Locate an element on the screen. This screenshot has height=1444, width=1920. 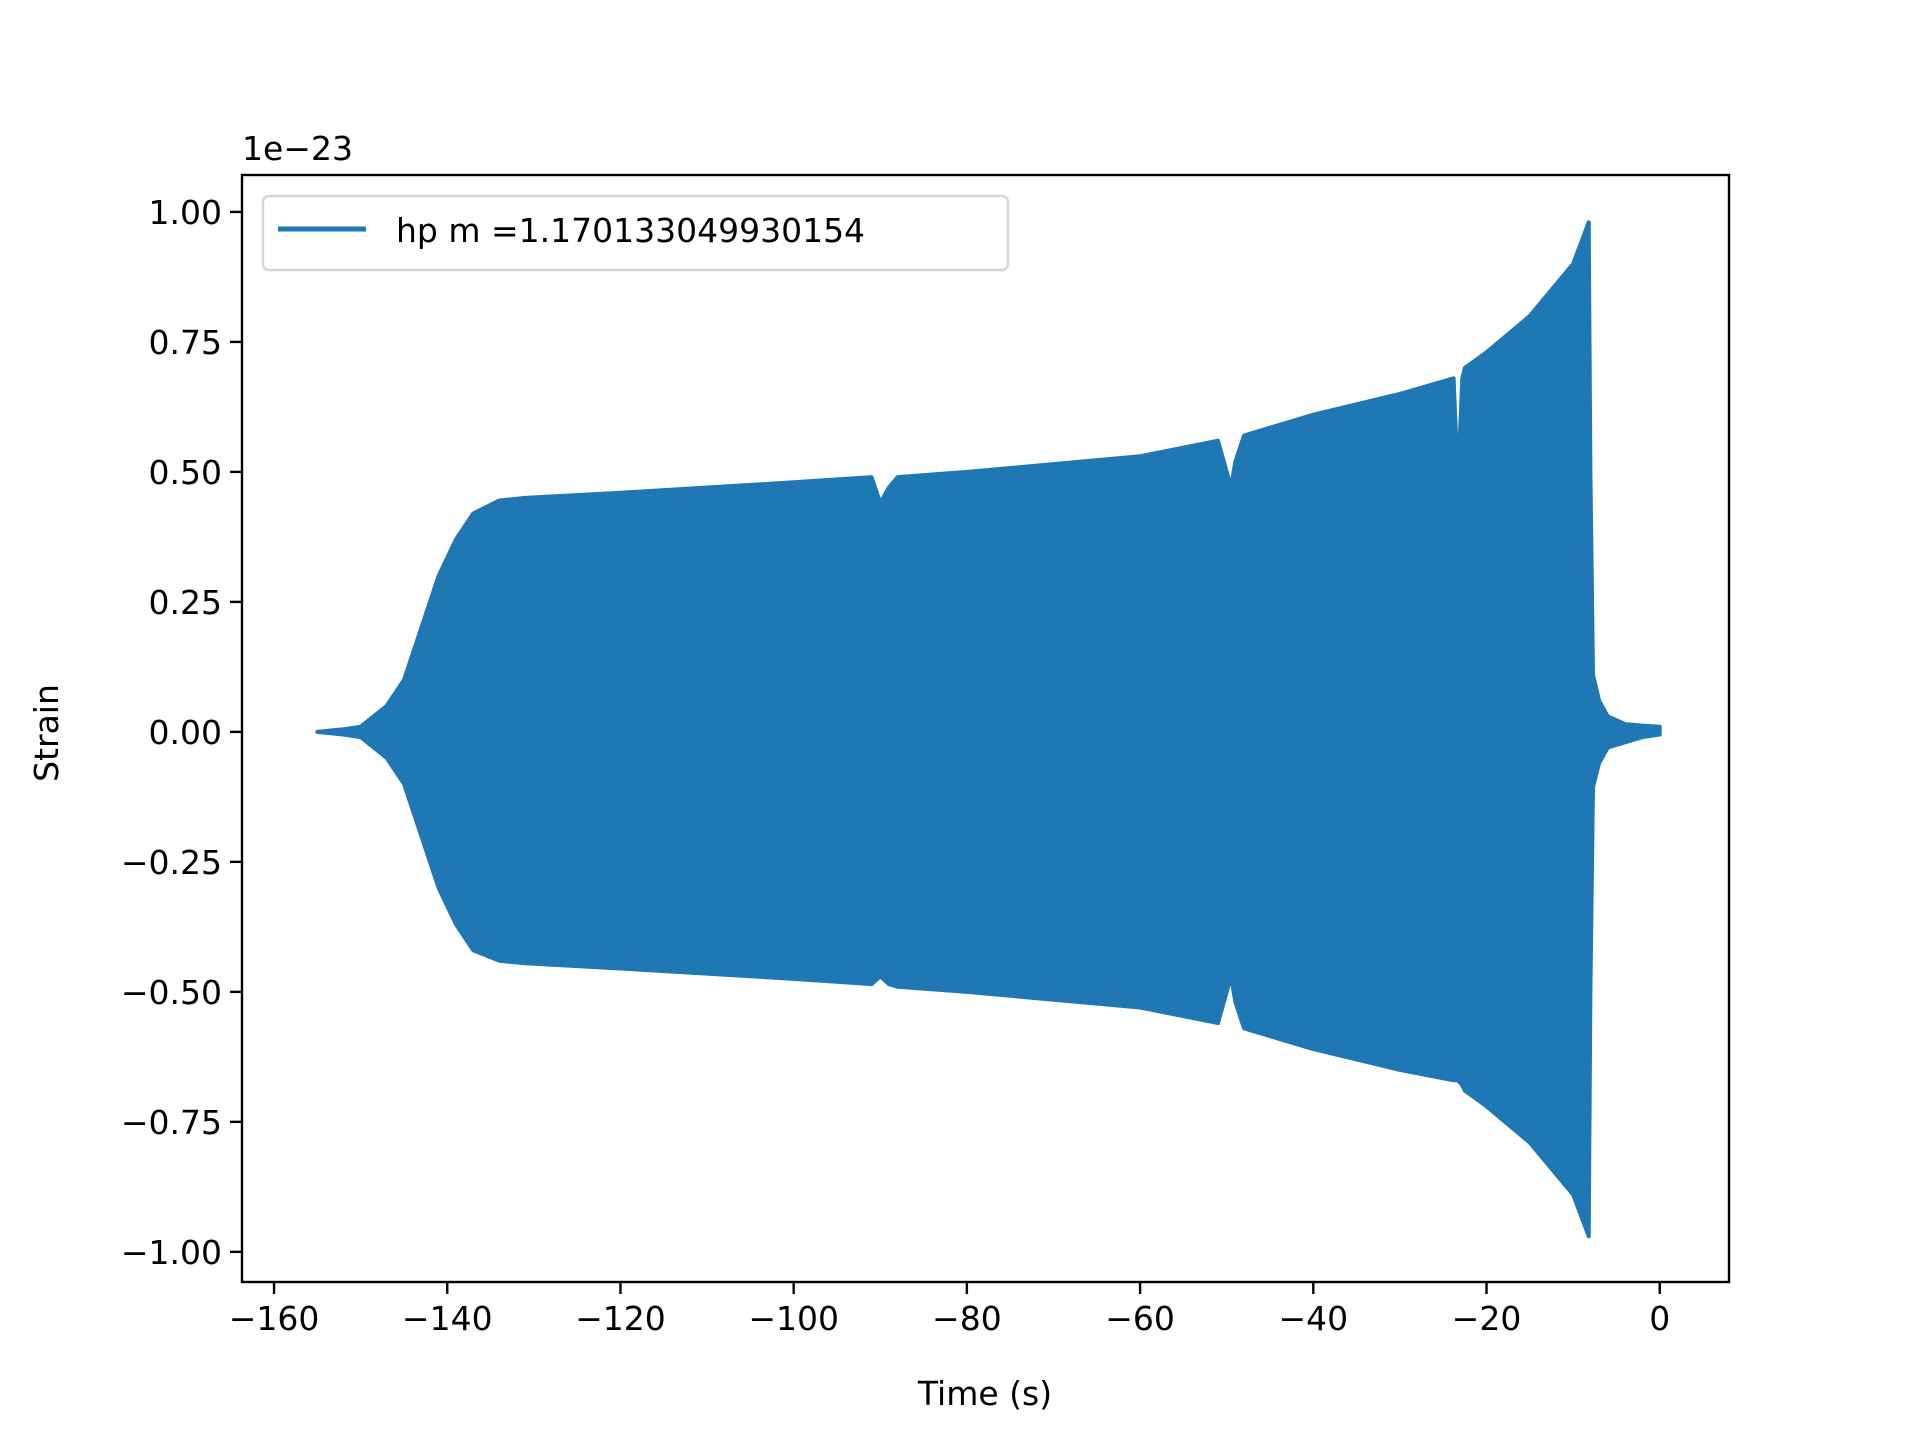
y-tick-label: −1.00 is located at coordinates (171, 1252).